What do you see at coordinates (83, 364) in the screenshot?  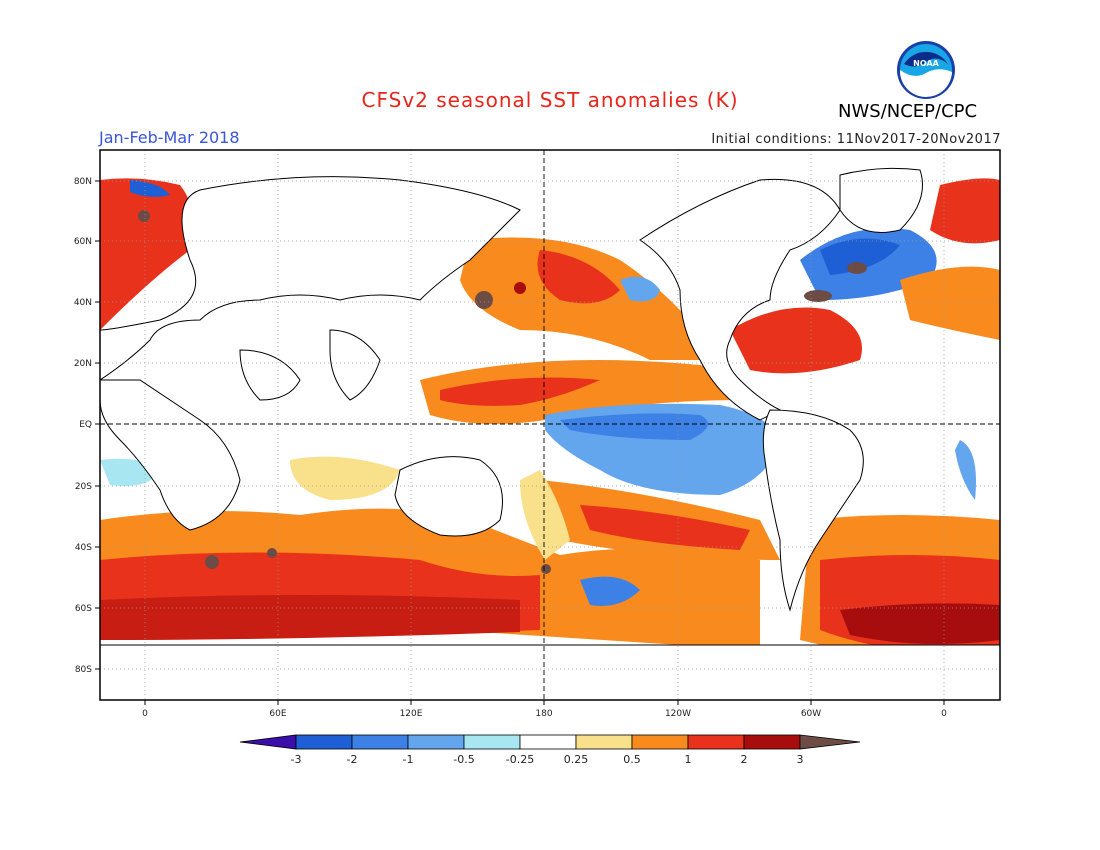 I see `lat-label: 20N` at bounding box center [83, 364].